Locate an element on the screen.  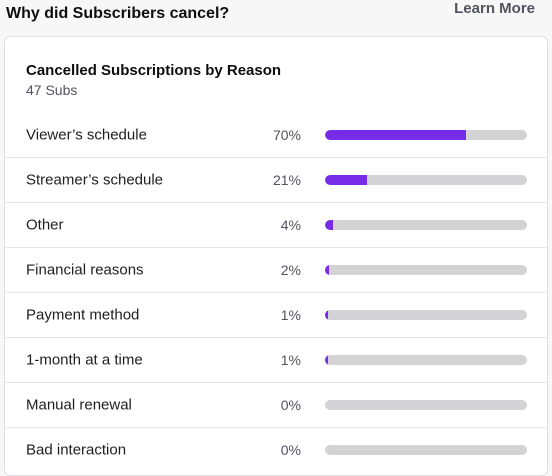
reason-row: Viewer’s schedule 70% is located at coordinates (276, 134).